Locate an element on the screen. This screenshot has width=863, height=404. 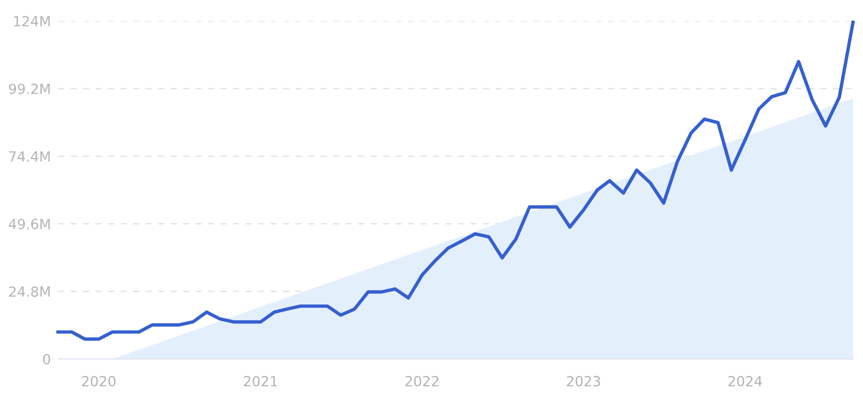
y-tick-label: 99.2M is located at coordinates (29, 89).